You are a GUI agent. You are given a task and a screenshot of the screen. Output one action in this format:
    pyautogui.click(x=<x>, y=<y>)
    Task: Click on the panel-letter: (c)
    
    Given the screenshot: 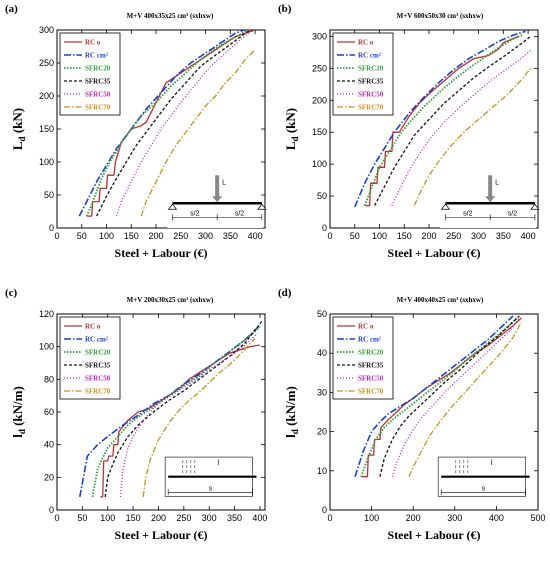 What is the action you would take?
    pyautogui.click(x=11, y=293)
    